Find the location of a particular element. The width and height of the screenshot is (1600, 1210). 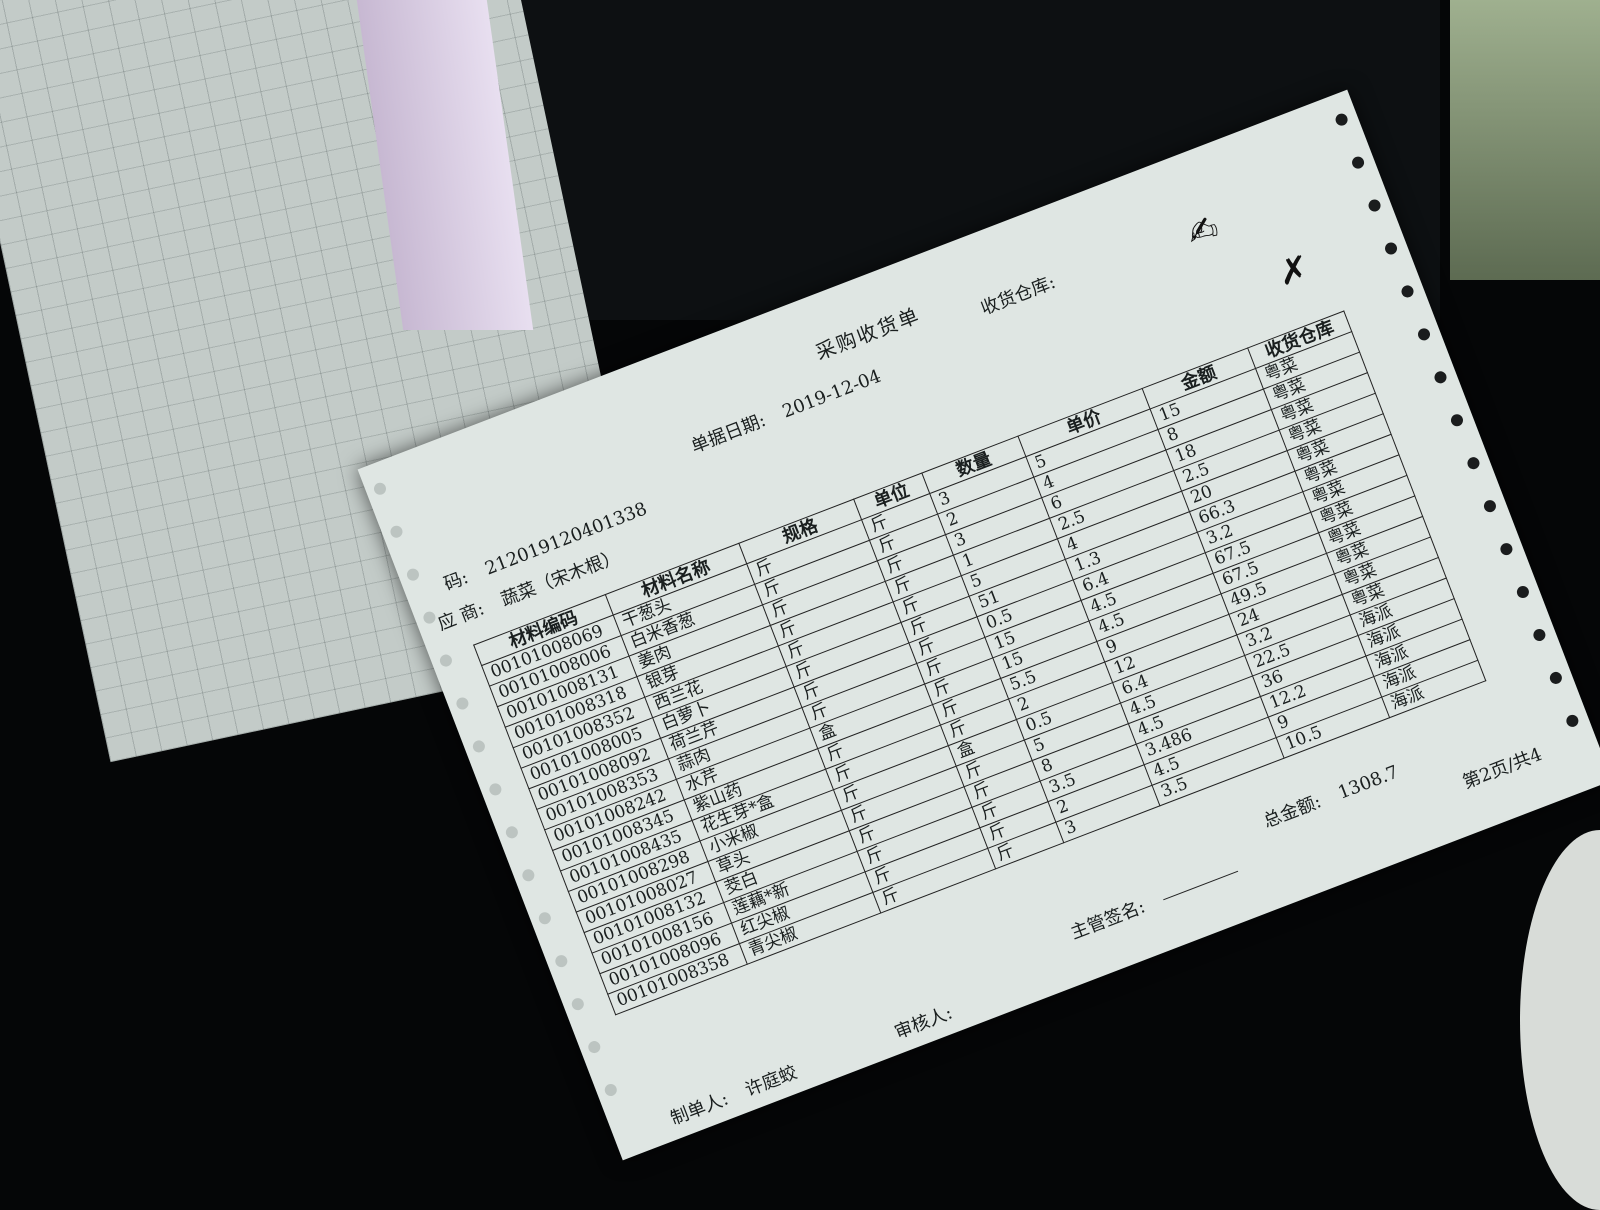

signature-blank is located at coordinates (1200, 885).